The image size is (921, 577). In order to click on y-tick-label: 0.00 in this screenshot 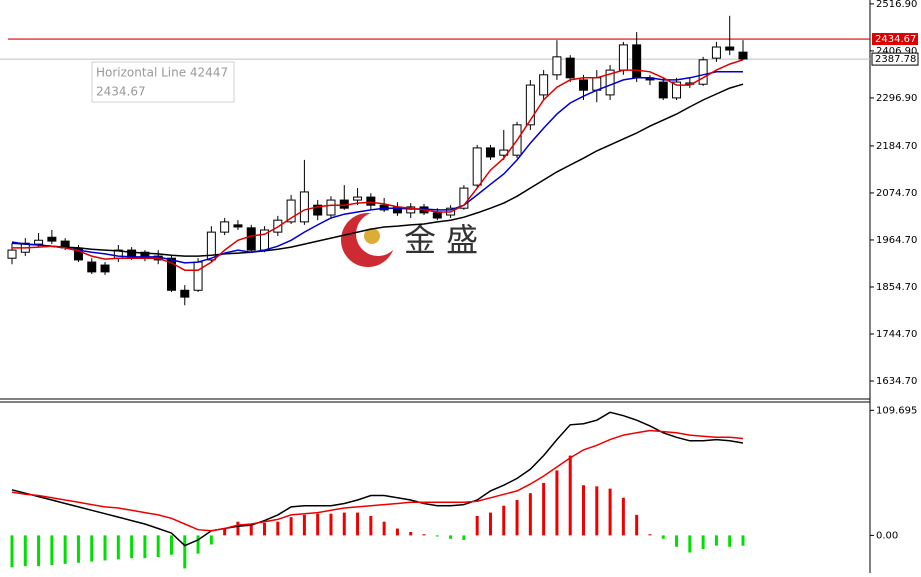, I will do `click(887, 535)`.